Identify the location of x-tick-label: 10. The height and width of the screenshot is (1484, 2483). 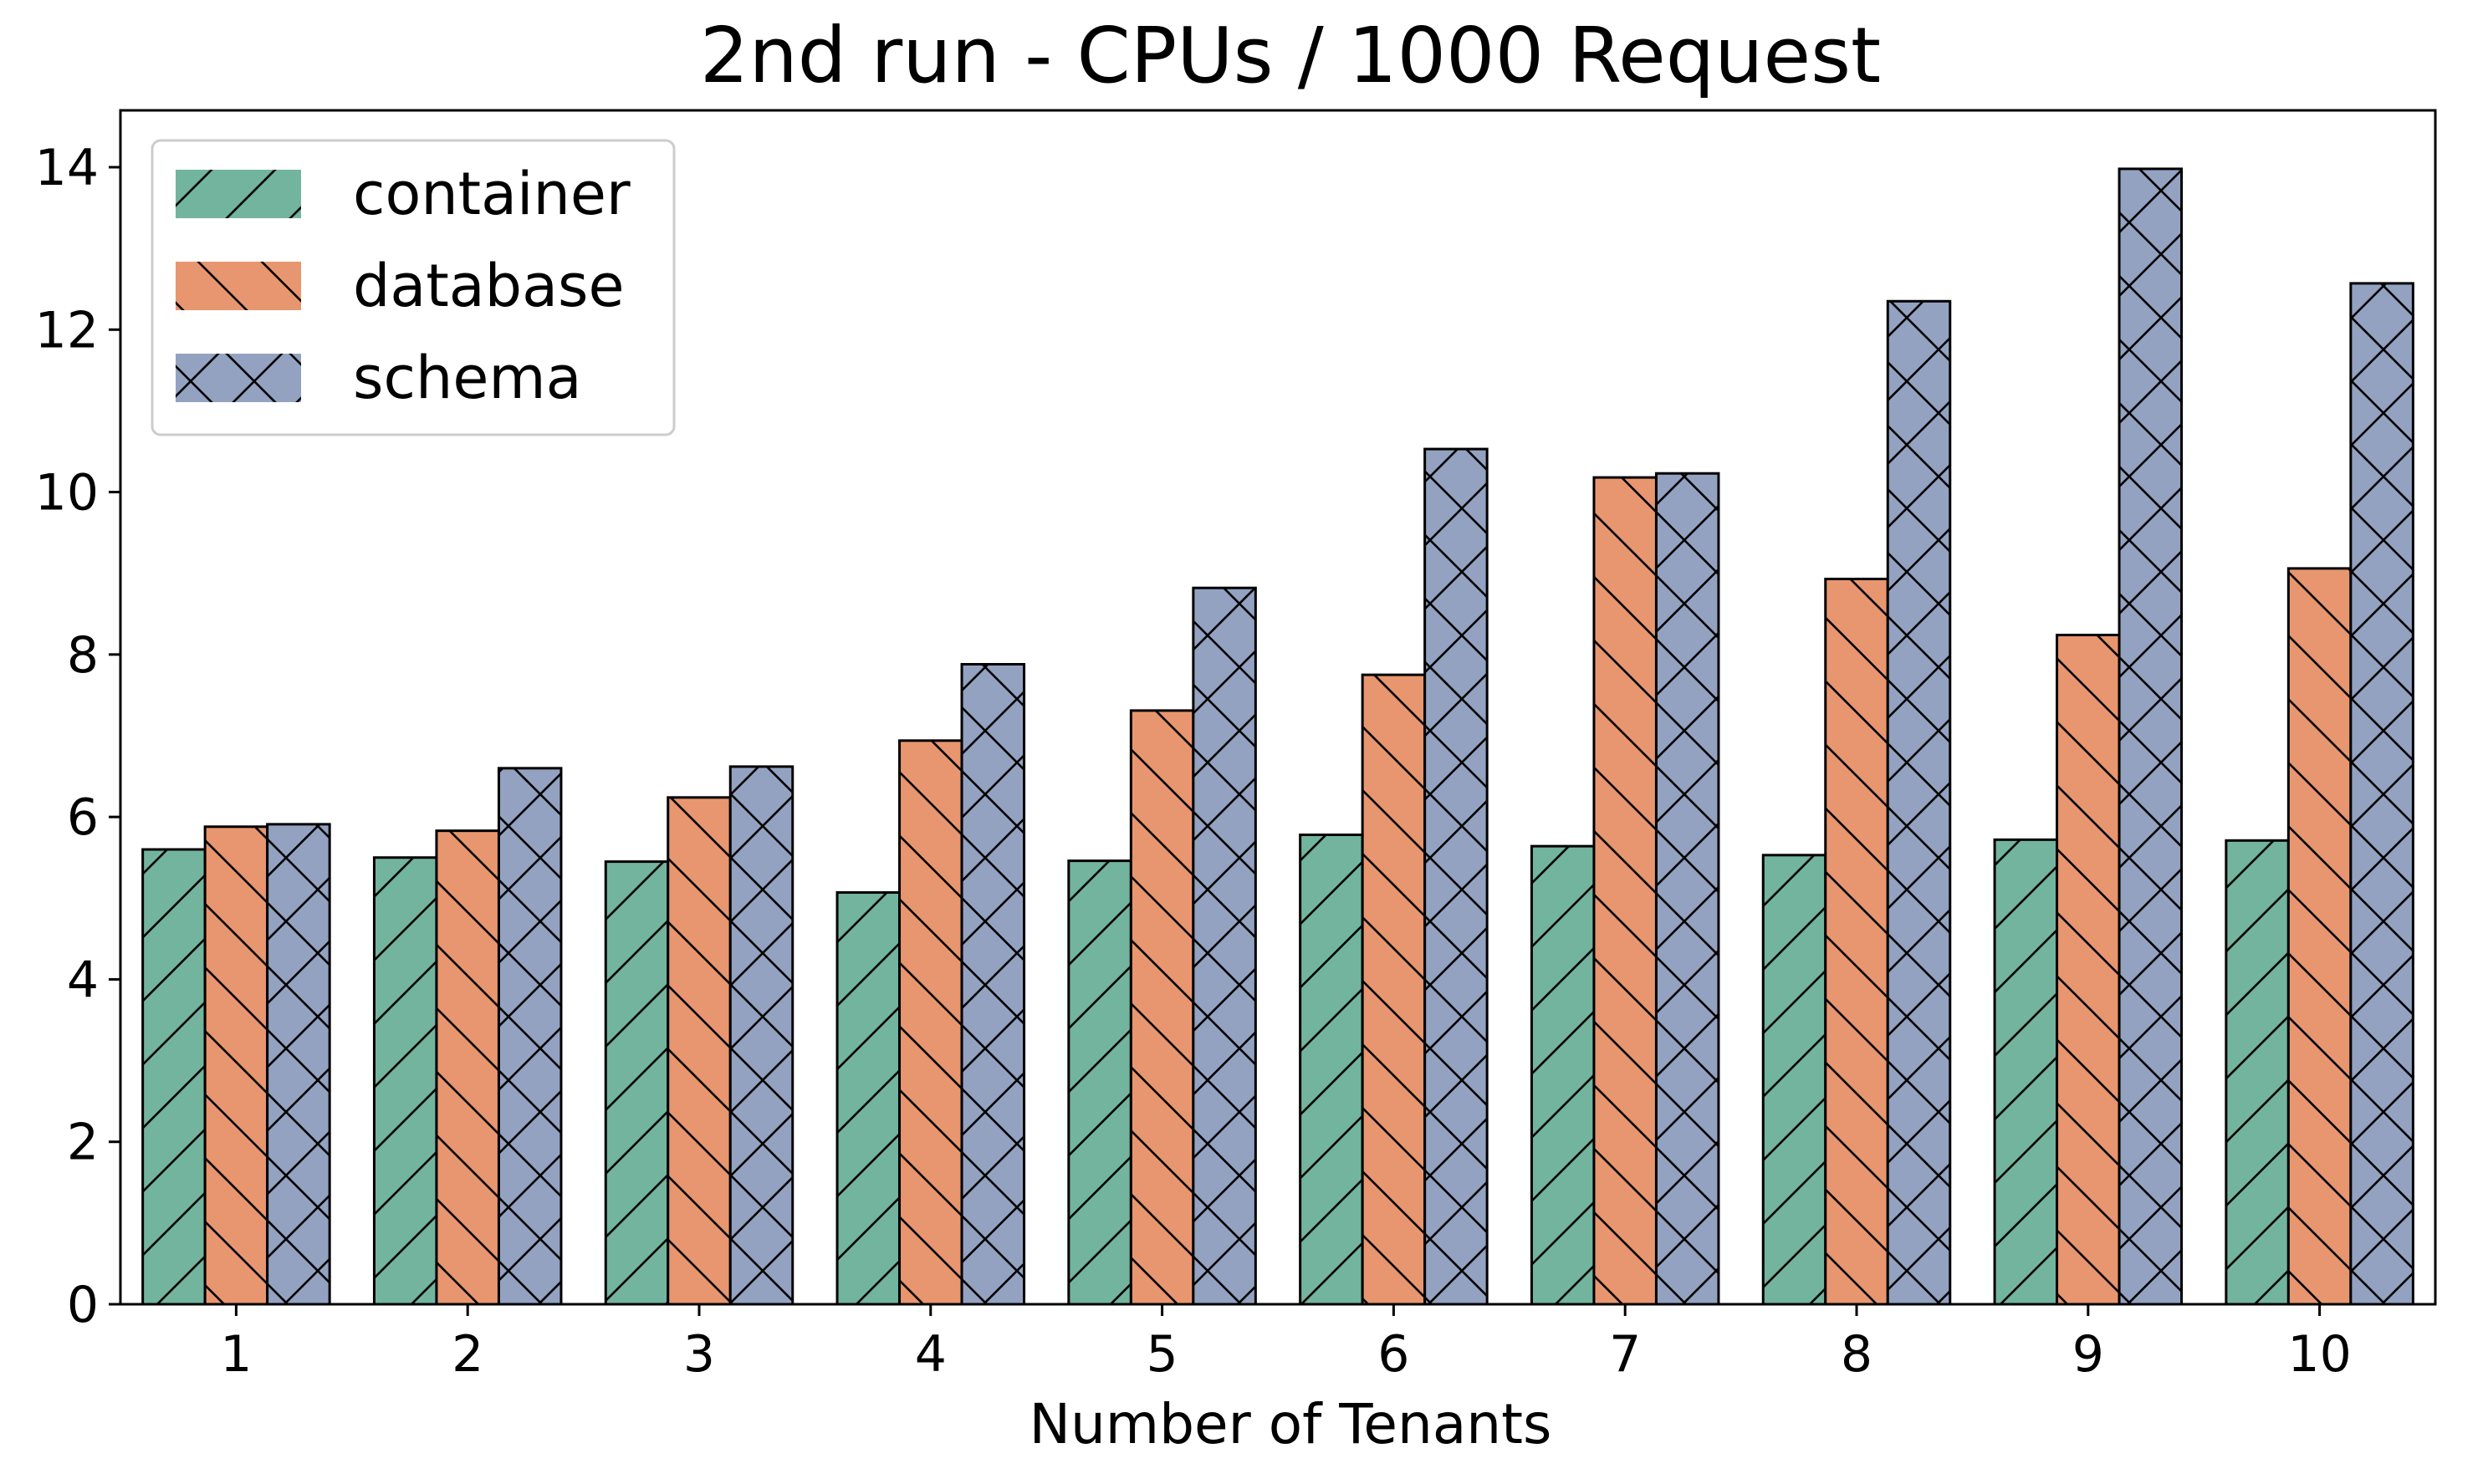
(2319, 1354).